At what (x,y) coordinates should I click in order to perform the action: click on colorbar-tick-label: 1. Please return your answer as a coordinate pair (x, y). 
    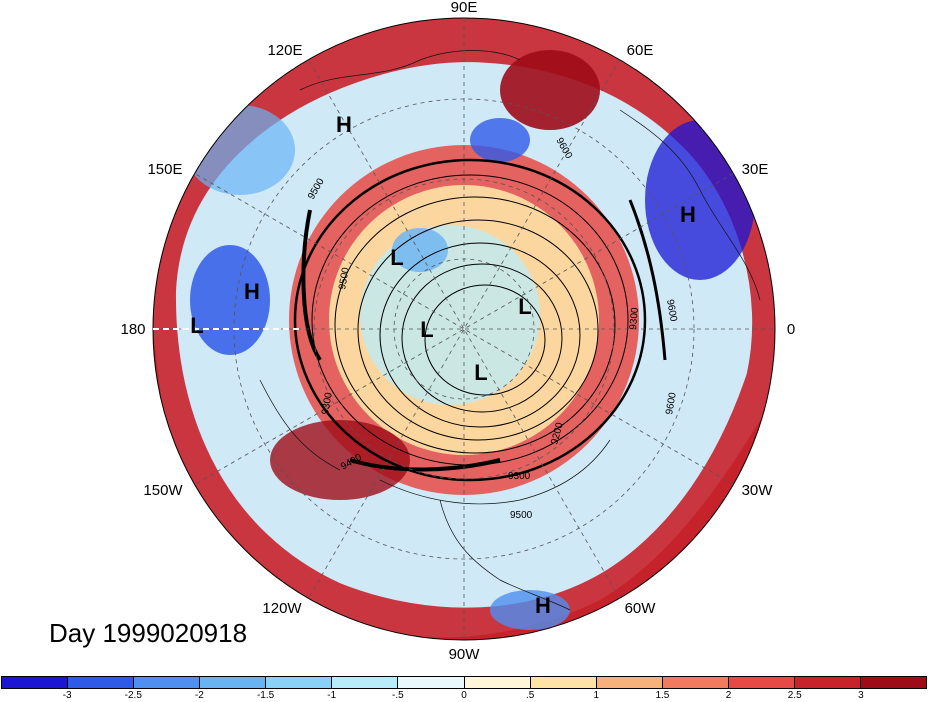
    Looking at the image, I should click on (596, 695).